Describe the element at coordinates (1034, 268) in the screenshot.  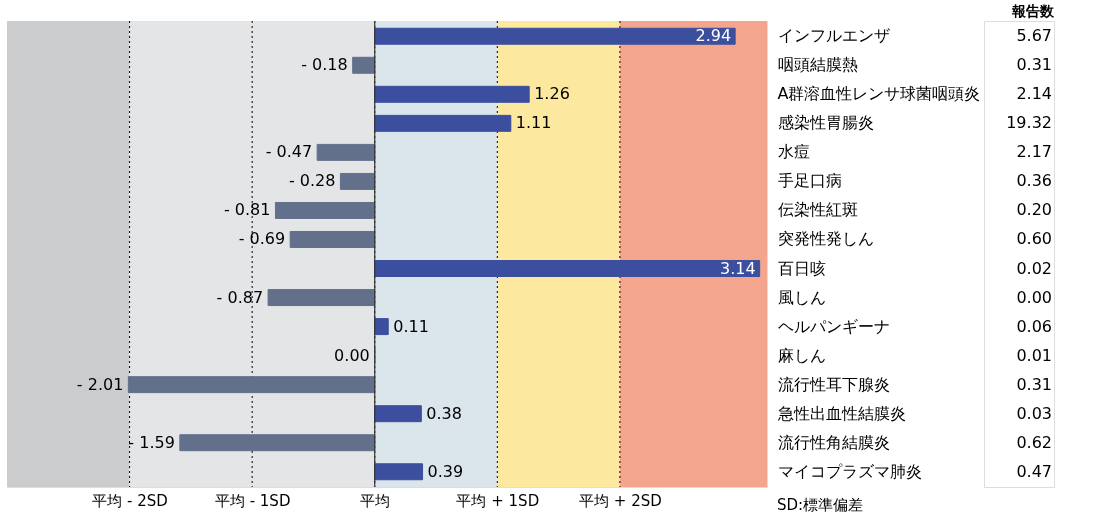
I see `data-label: 0.02` at that location.